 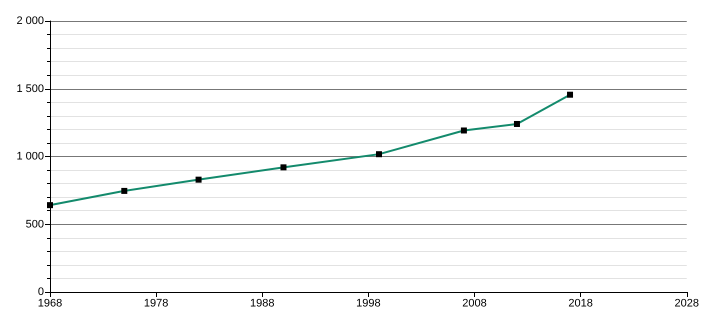 I want to click on y-tick-label: 2 000, so click(x=30, y=21).